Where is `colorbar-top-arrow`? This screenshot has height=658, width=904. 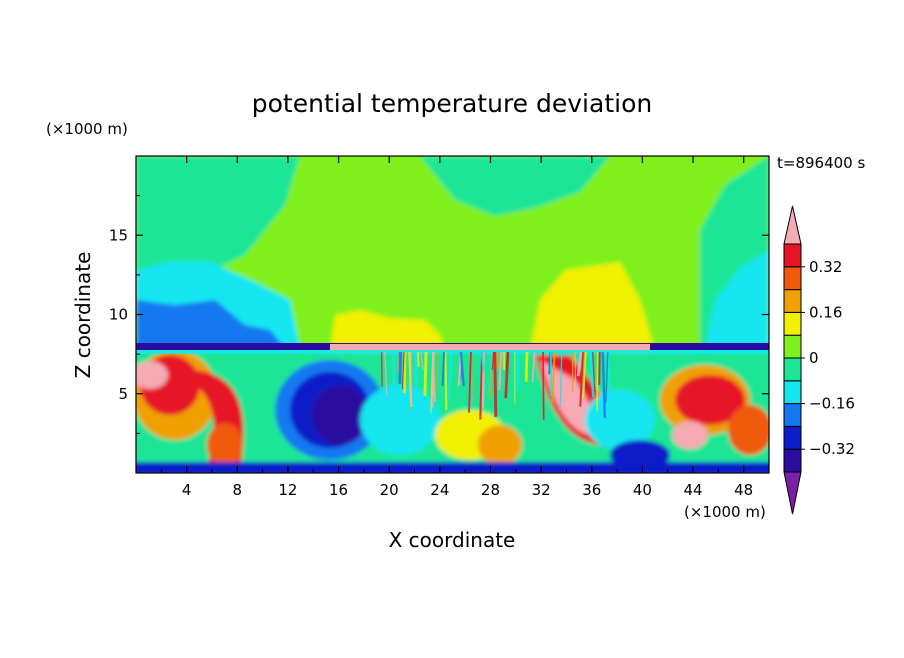 colorbar-top-arrow is located at coordinates (792, 225).